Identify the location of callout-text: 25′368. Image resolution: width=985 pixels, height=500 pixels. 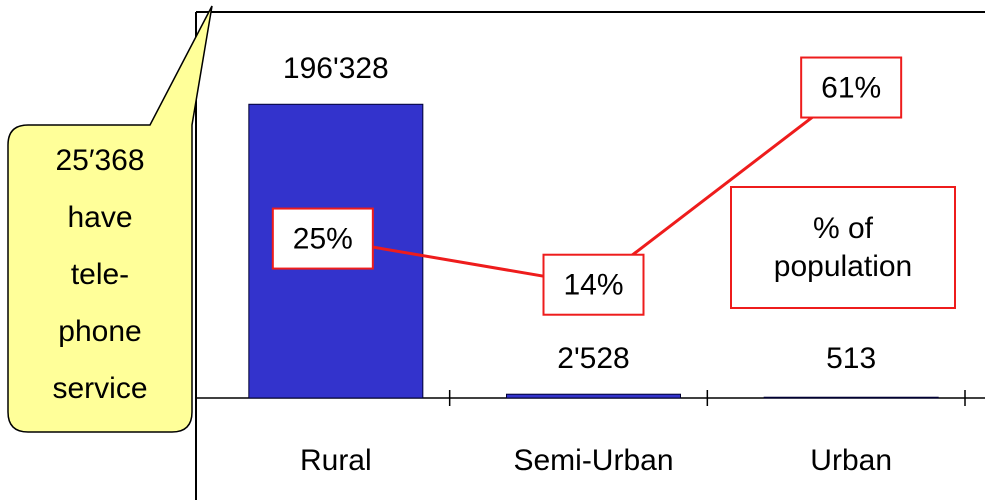
(99, 160).